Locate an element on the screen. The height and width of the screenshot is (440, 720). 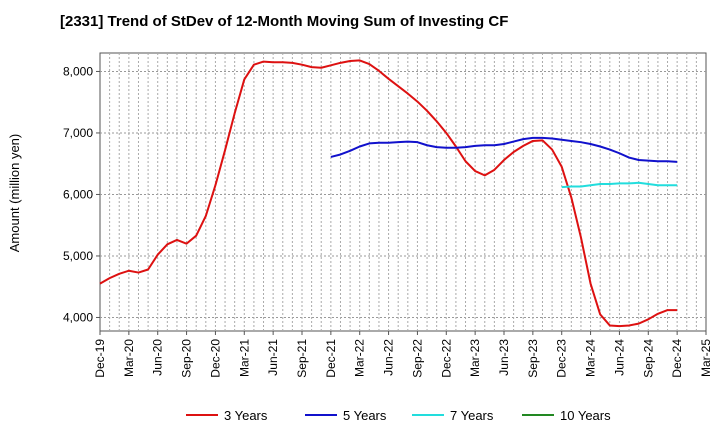
y-tick-label: 6,000 is located at coordinates (78, 194).